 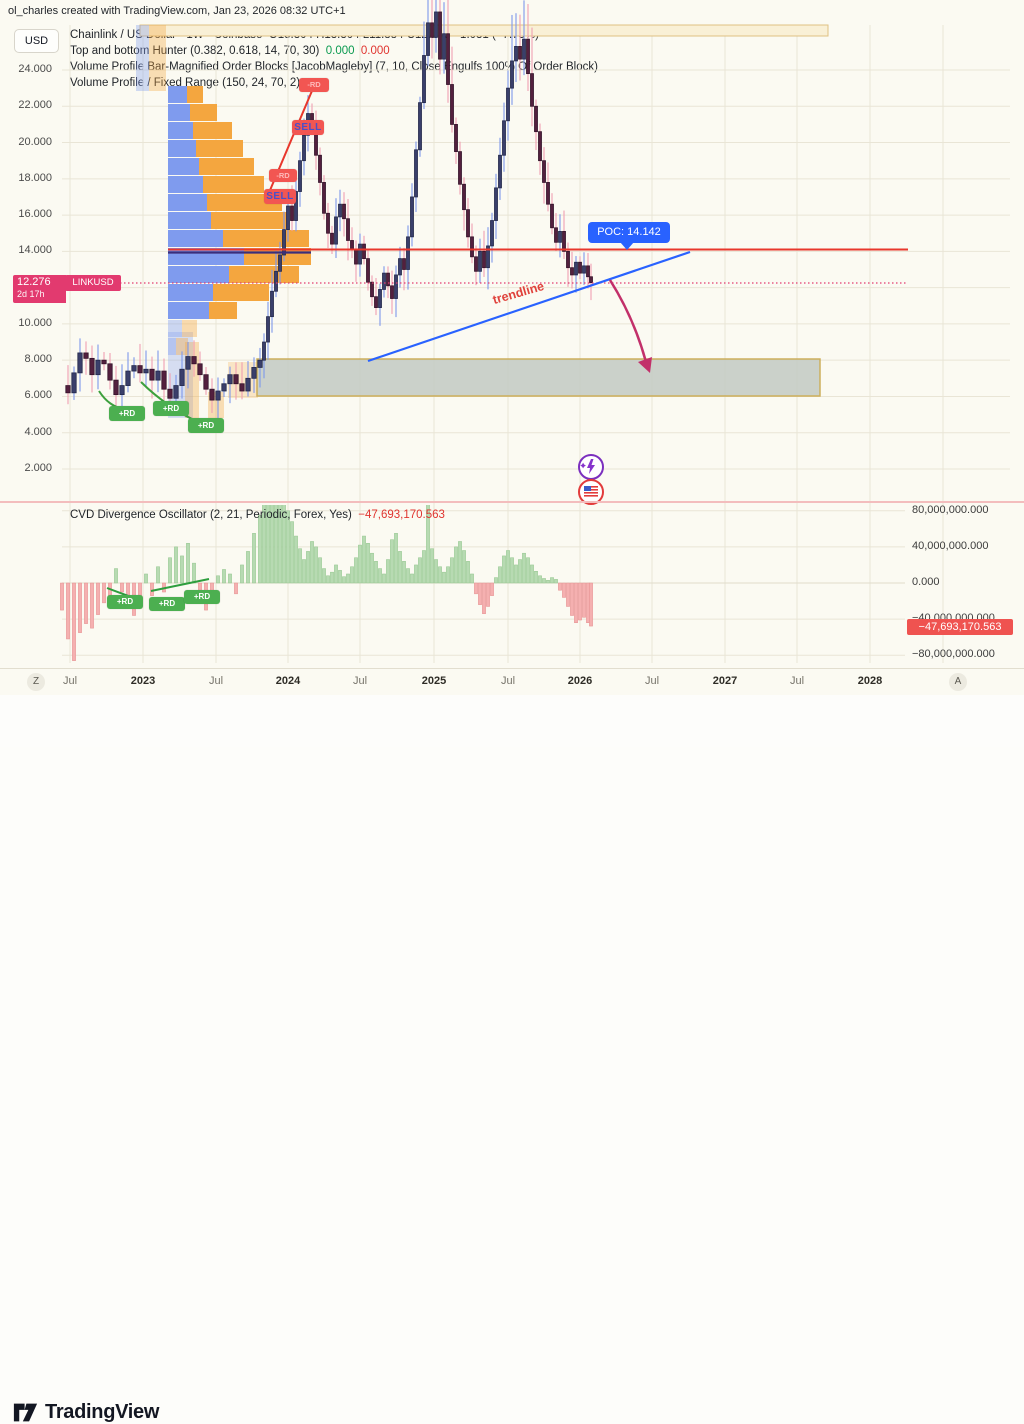 I want to click on time-label-year: 2027, so click(x=725, y=681).